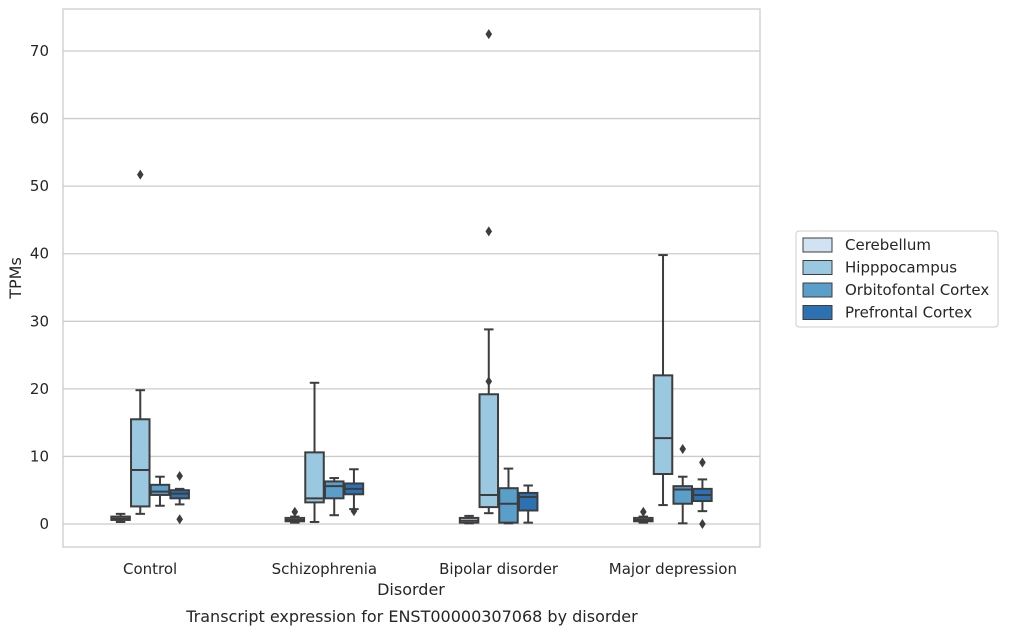 The width and height of the screenshot is (1009, 634). What do you see at coordinates (917, 290) in the screenshot?
I see `legend-label: Orbitofontal Cortex` at bounding box center [917, 290].